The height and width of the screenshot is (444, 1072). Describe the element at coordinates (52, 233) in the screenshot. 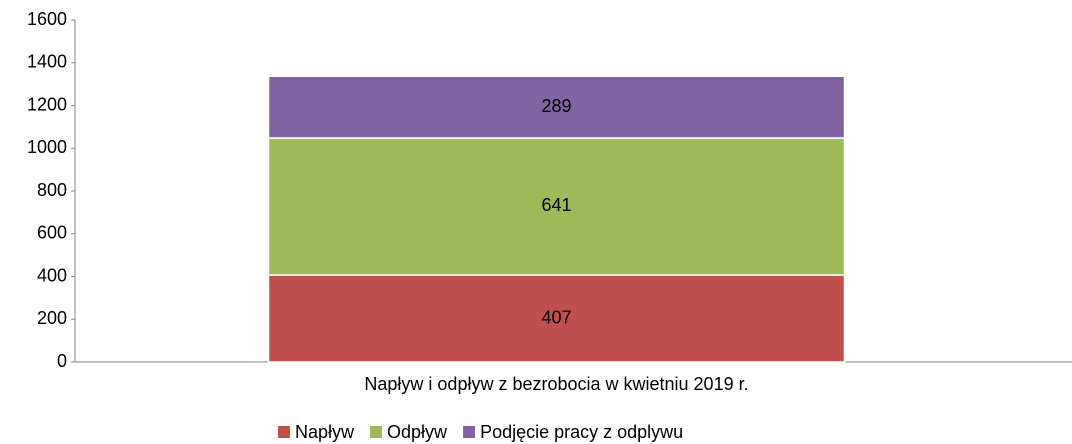

I see `y-tick-label: 600` at that location.